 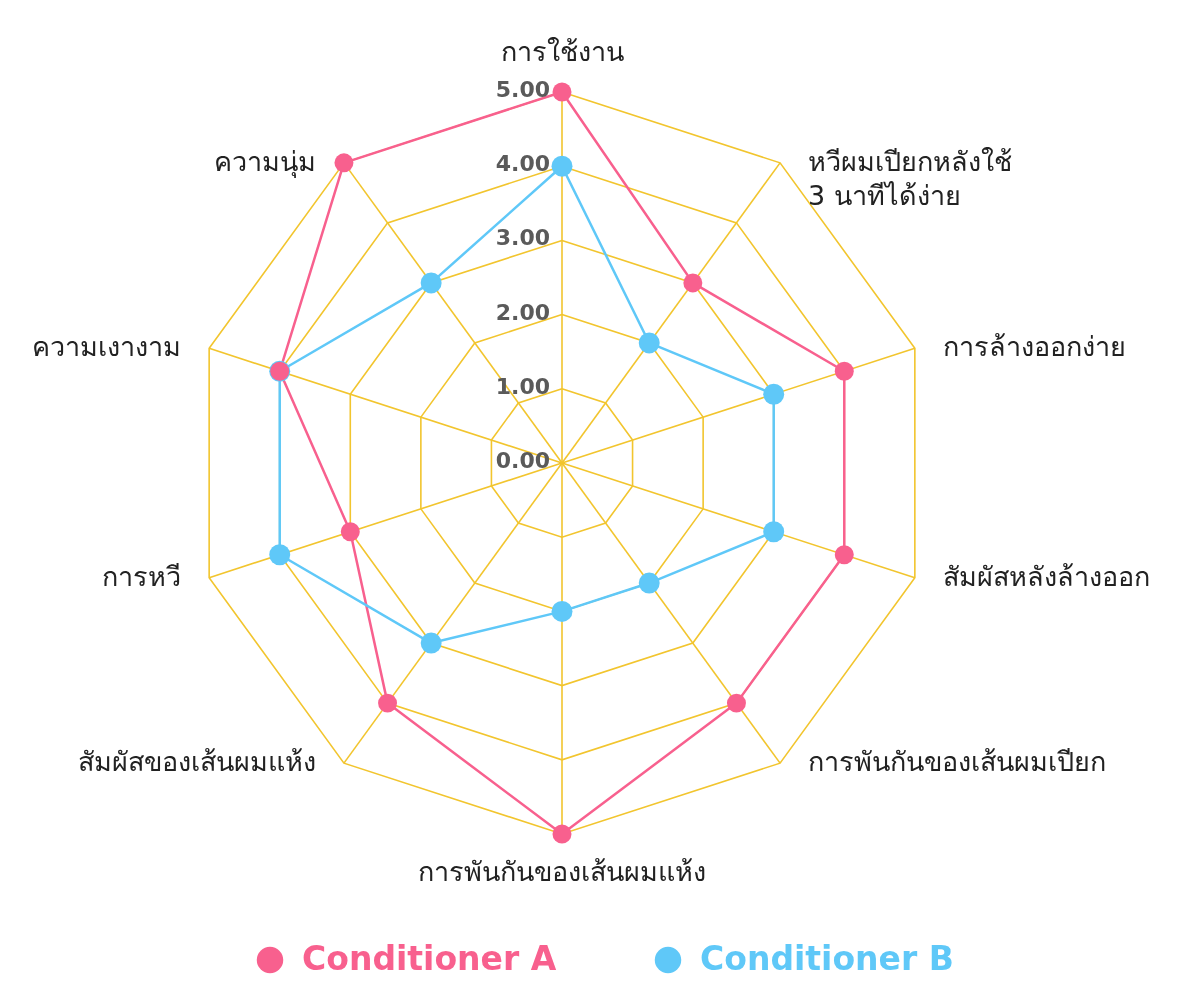 I want to click on y-tick-label: 4.00, so click(x=522, y=164).